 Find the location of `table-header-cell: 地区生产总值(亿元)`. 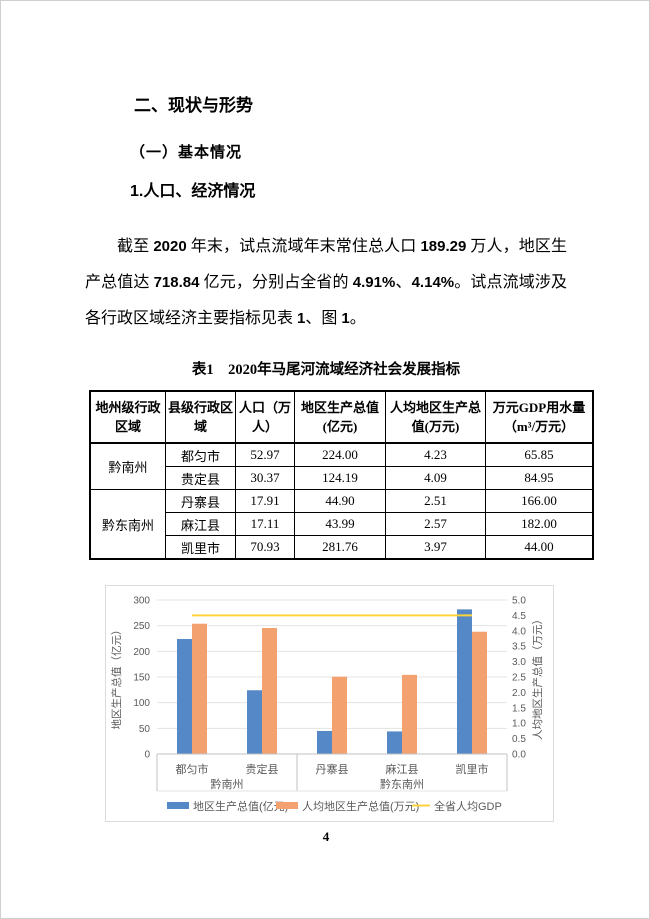

table-header-cell: 地区生产总值(亿元) is located at coordinates (340, 417).